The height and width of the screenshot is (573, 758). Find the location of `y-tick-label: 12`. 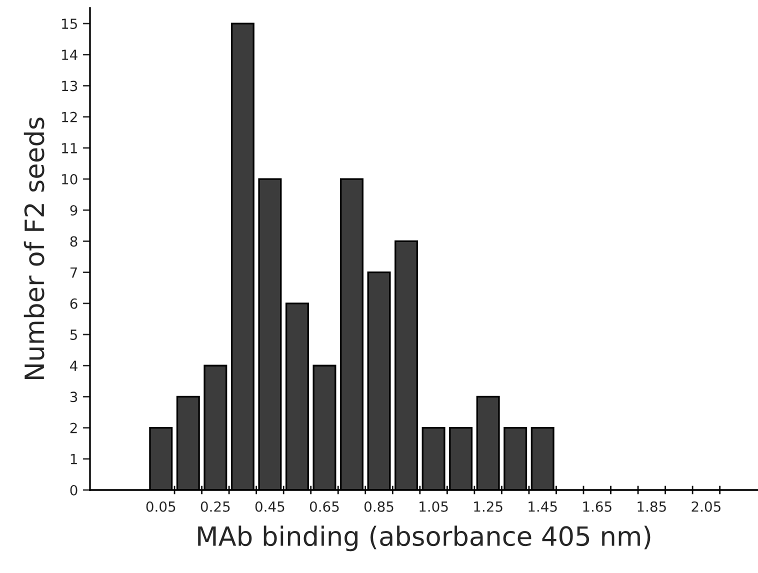

y-tick-label: 12 is located at coordinates (69, 117).